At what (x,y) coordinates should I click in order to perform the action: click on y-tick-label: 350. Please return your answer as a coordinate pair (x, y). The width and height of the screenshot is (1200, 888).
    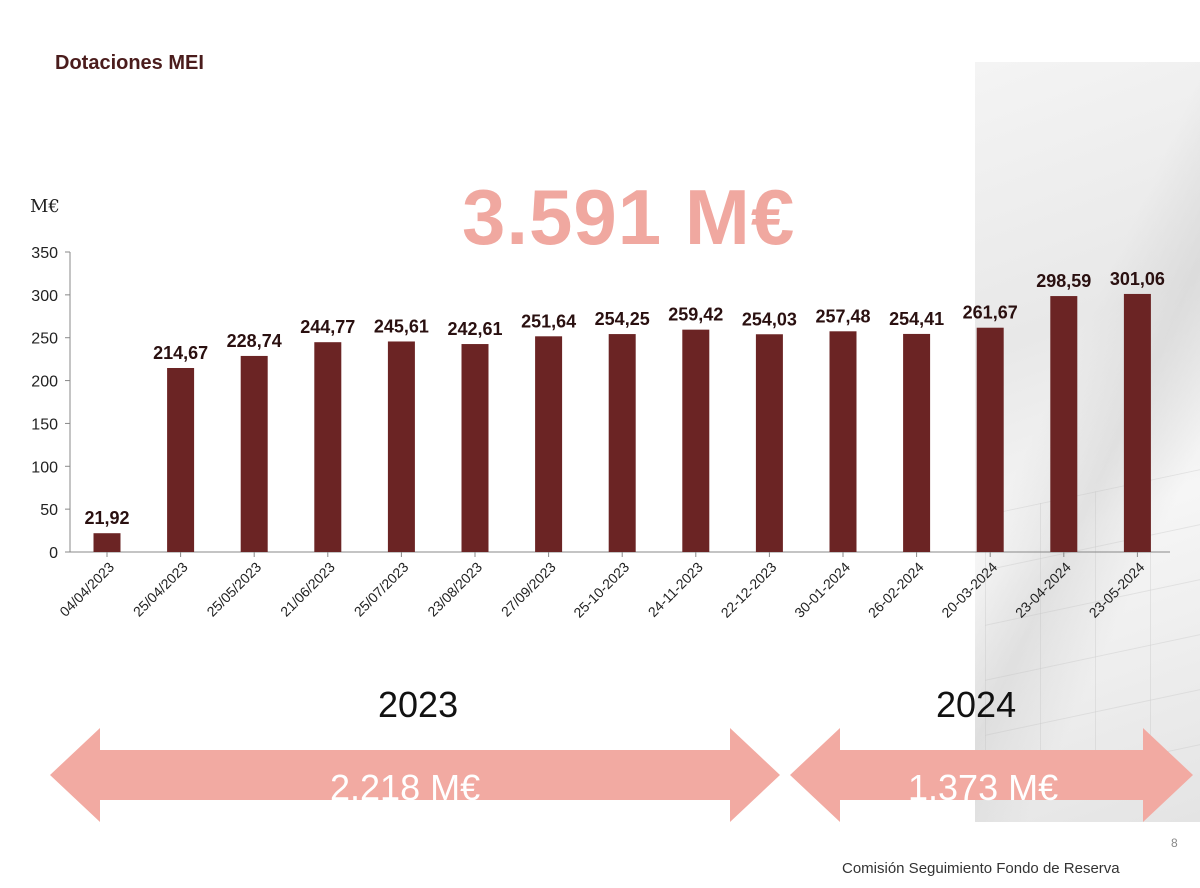
    Looking at the image, I should click on (44, 253).